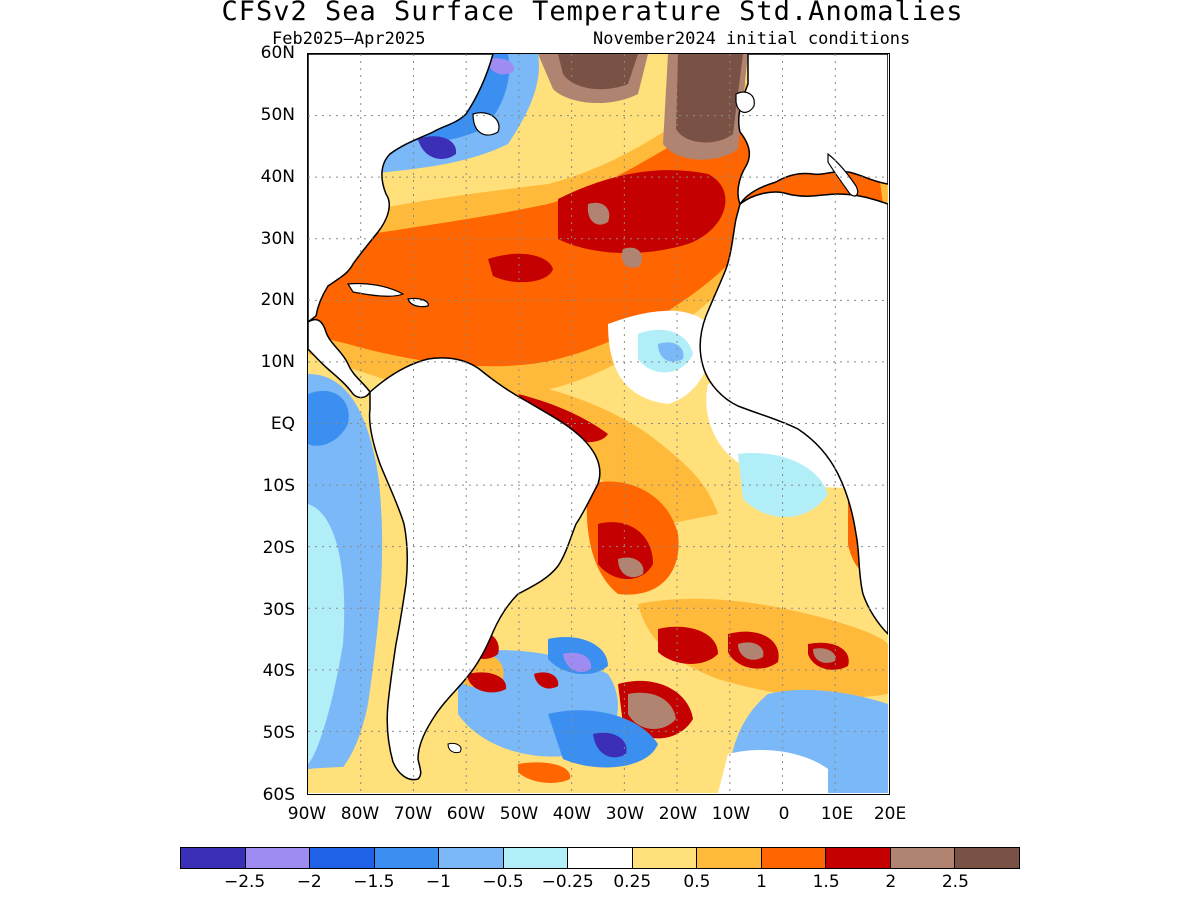 The width and height of the screenshot is (1200, 900). I want to click on initial-conditions: November2024 initial conditions, so click(752, 39).